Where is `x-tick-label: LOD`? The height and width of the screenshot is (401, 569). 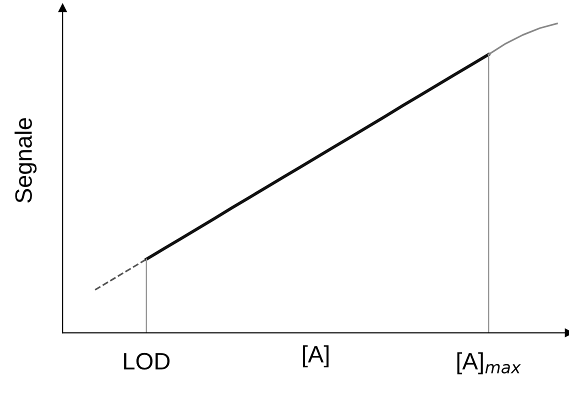 x-tick-label: LOD is located at coordinates (147, 361).